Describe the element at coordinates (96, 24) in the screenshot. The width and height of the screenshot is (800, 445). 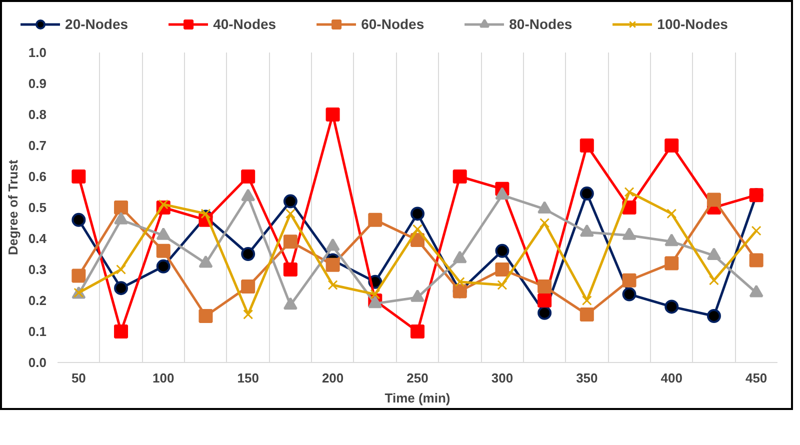
I see `legend-label: 20-Nodes` at that location.